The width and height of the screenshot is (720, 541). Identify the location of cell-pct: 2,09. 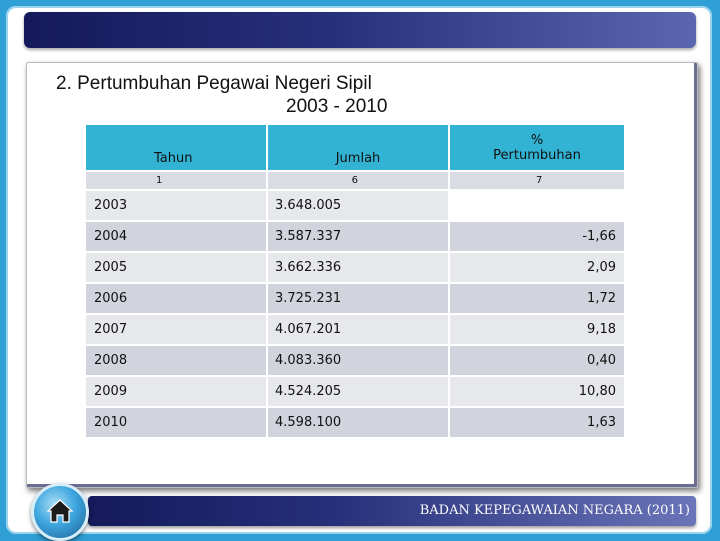
(537, 267).